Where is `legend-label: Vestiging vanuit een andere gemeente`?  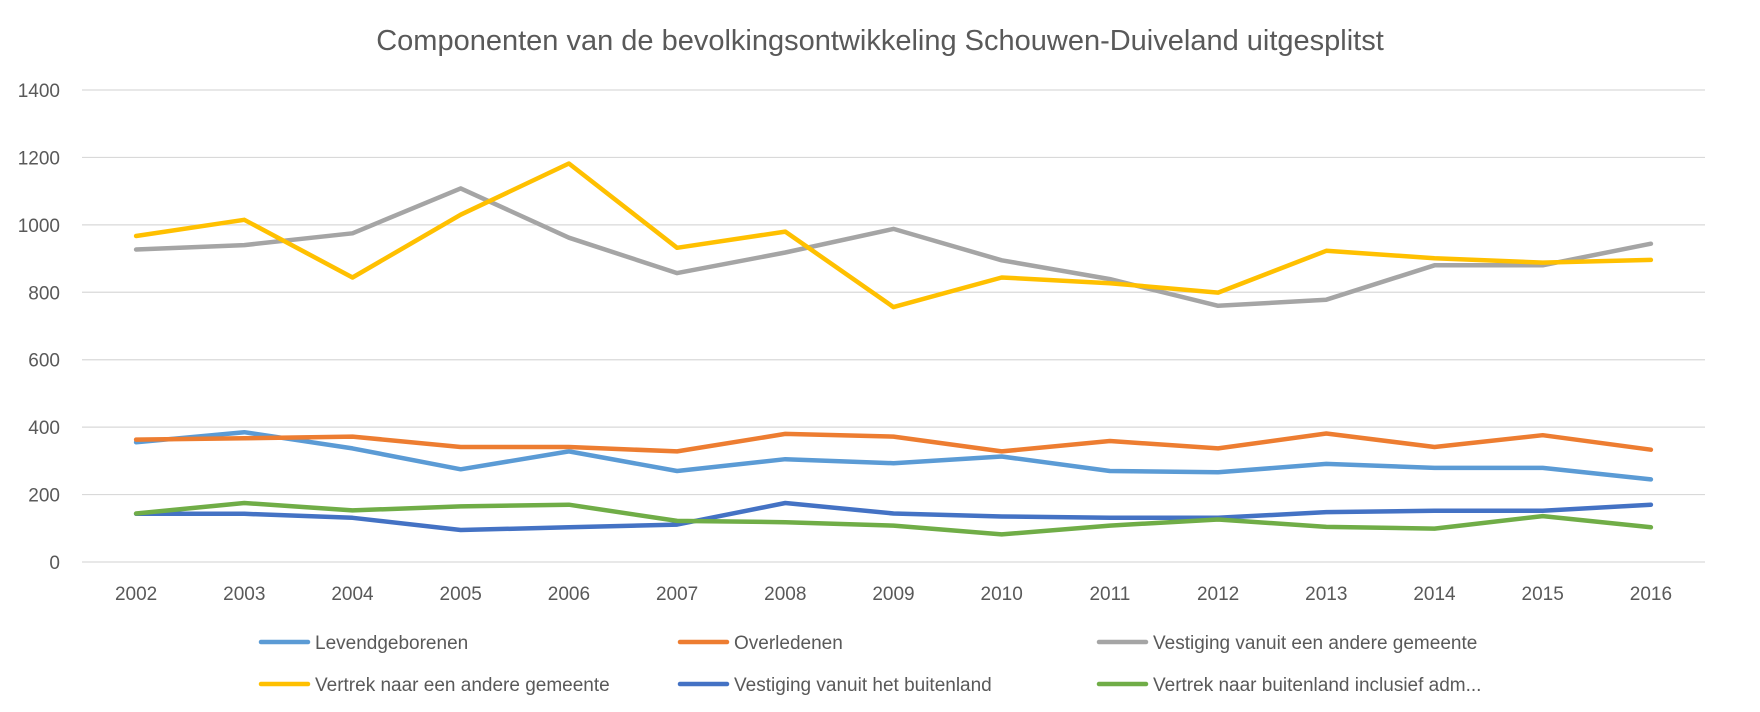
legend-label: Vestiging vanuit een andere gemeente is located at coordinates (1315, 643).